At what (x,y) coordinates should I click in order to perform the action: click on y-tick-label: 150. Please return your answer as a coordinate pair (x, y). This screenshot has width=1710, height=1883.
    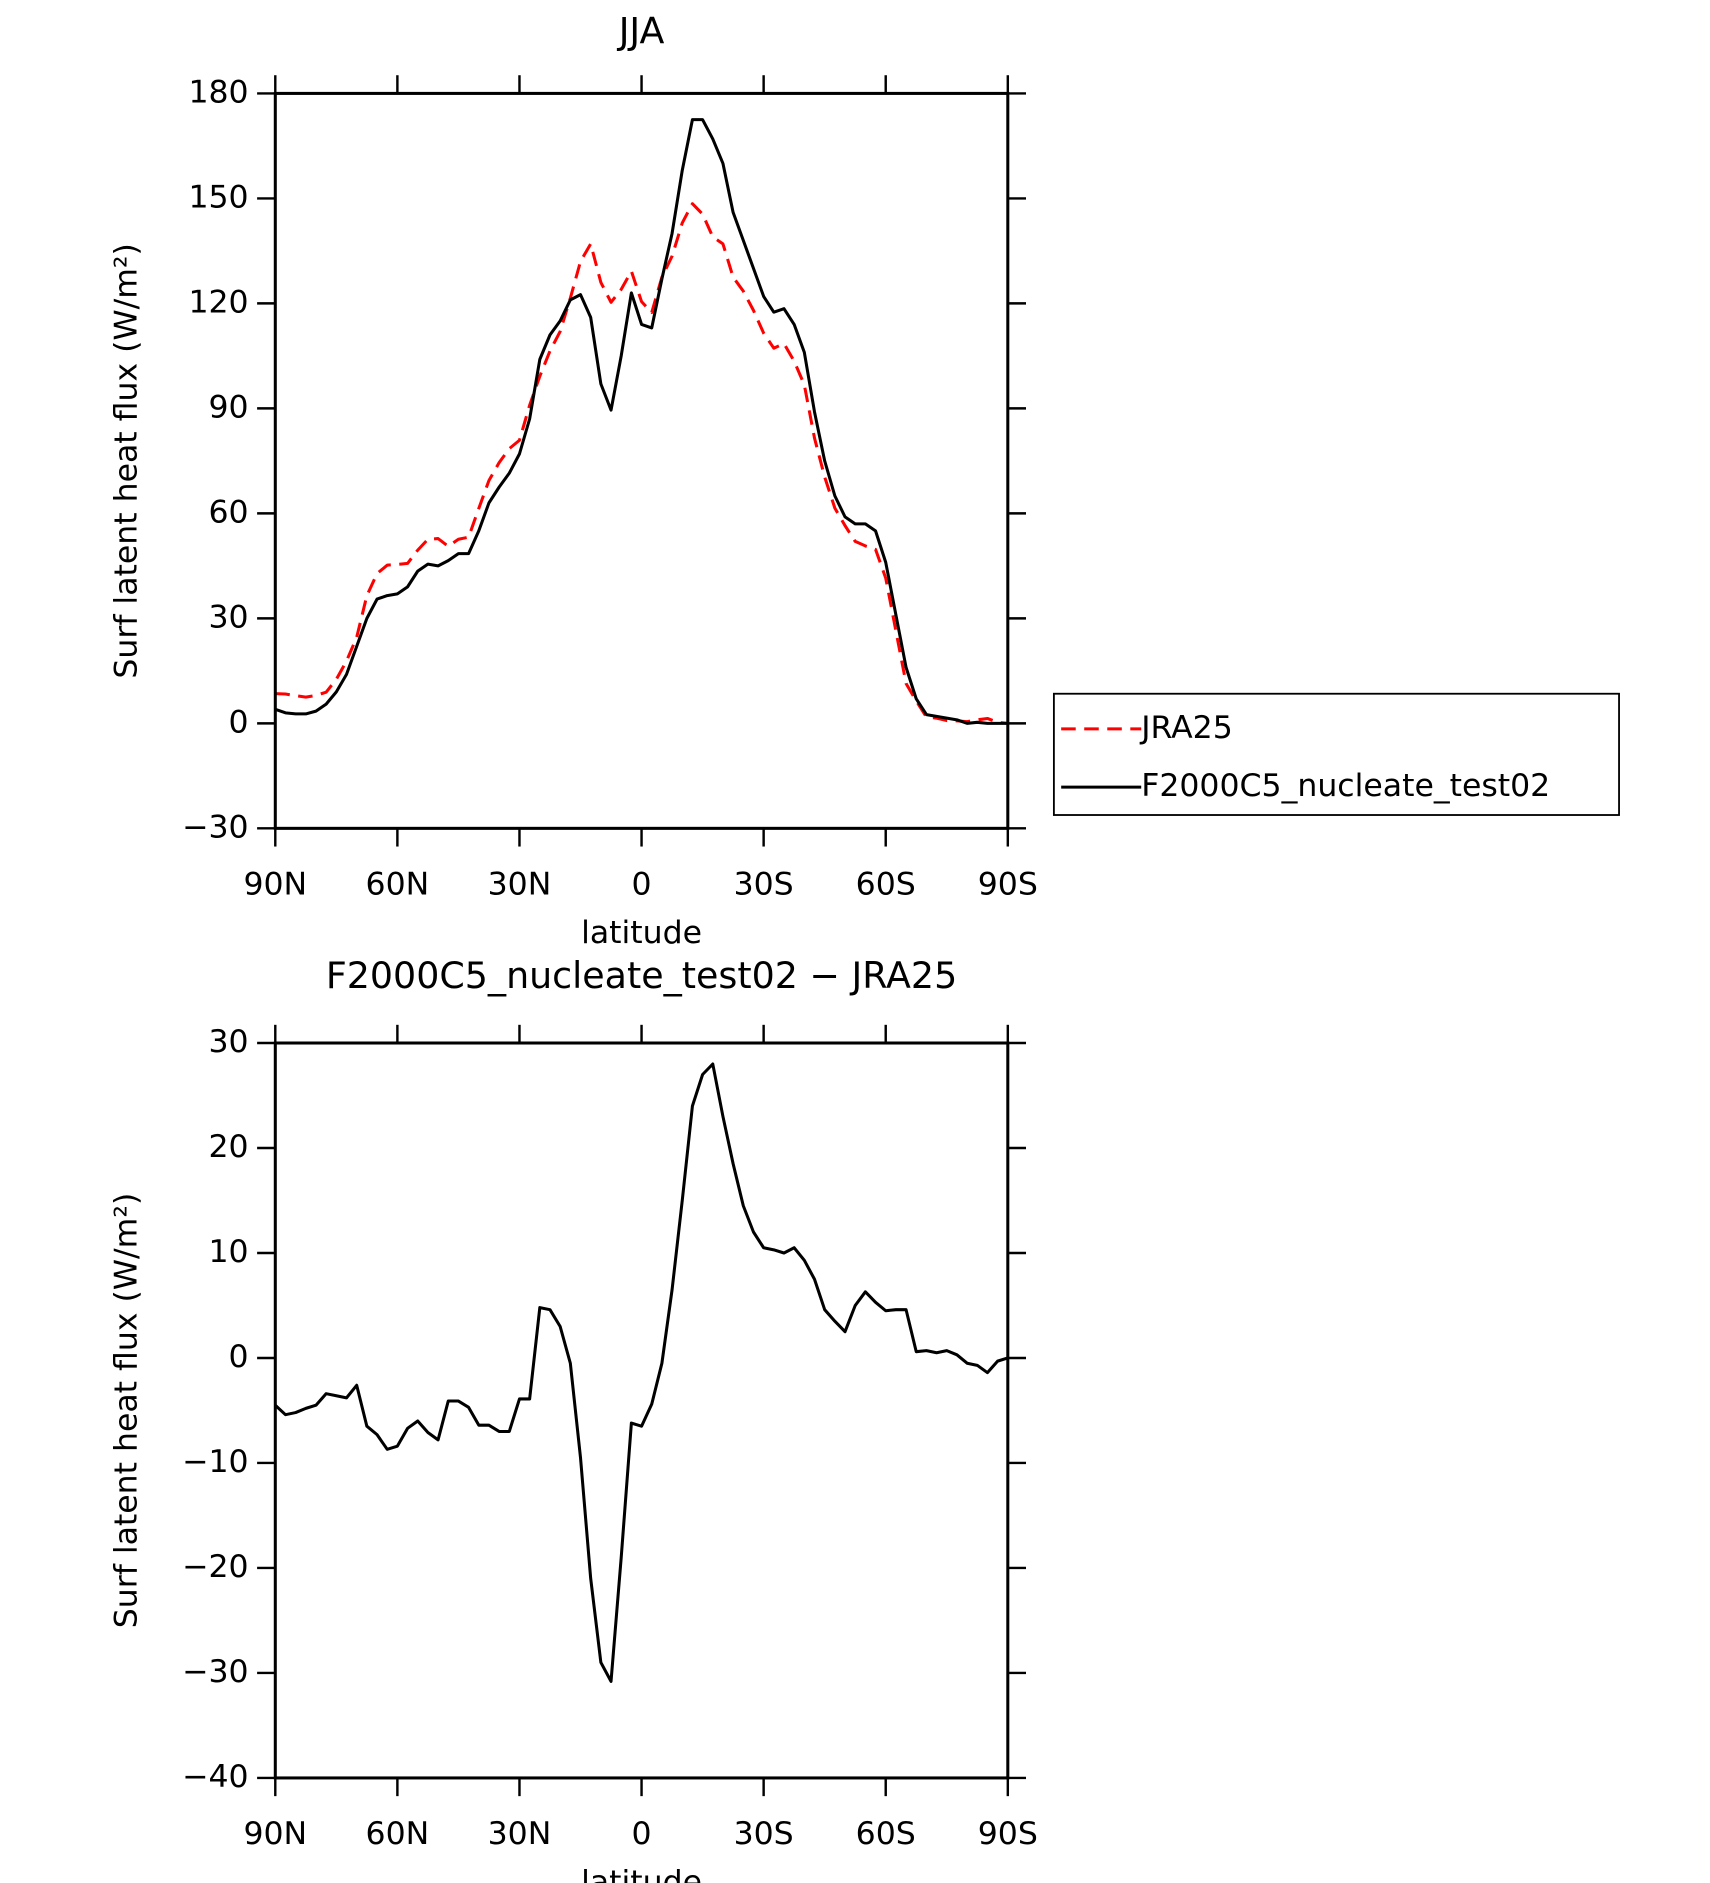
    Looking at the image, I should click on (218, 197).